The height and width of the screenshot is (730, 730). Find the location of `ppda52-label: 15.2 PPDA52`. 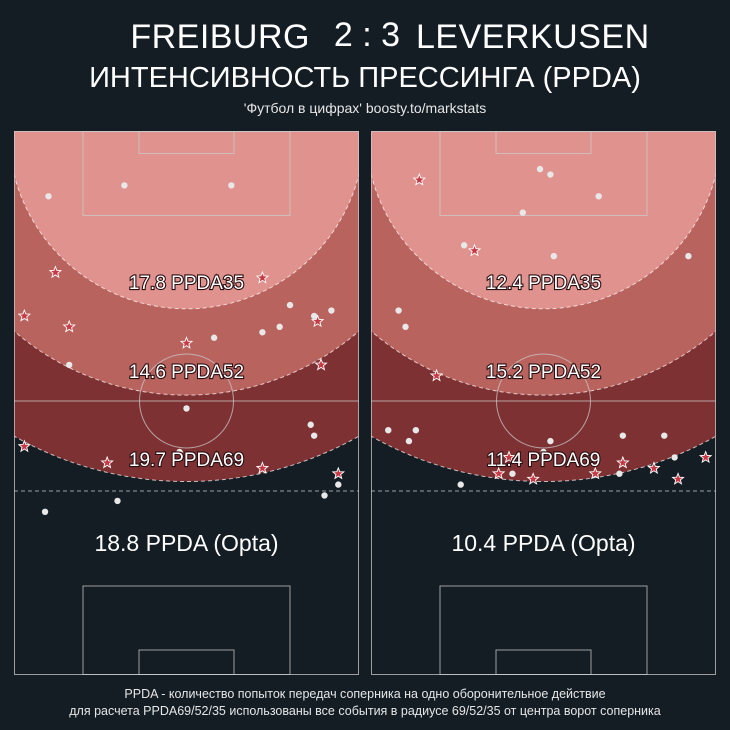

ppda52-label: 15.2 PPDA52 is located at coordinates (543, 372).